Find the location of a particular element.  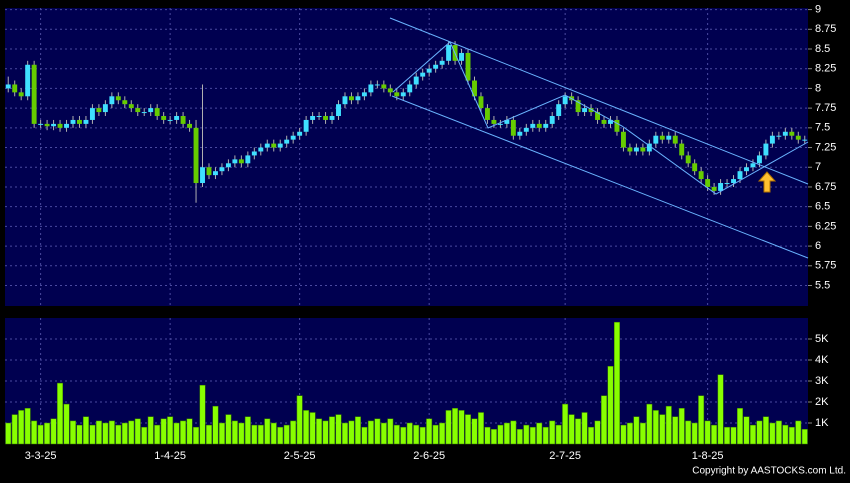

x-tick-label: 2-7-25 is located at coordinates (565, 456).